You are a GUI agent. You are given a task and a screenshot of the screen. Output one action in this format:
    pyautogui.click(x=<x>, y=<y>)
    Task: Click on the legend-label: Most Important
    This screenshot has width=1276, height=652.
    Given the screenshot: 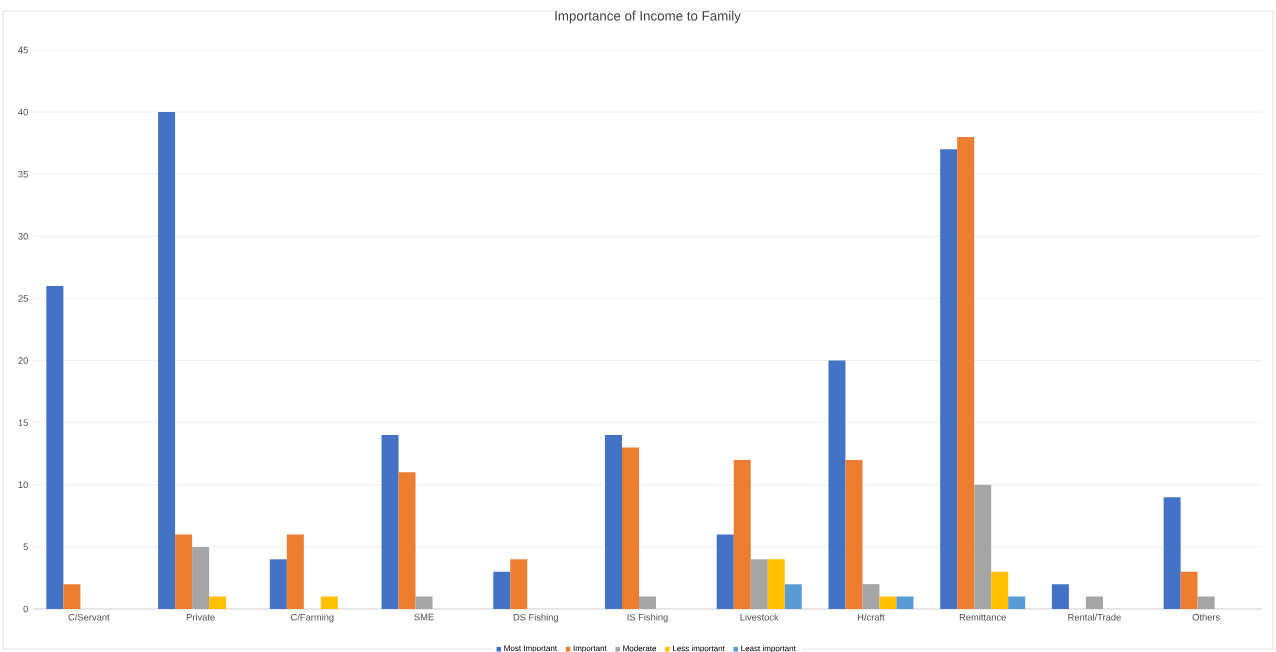 What is the action you would take?
    pyautogui.click(x=531, y=648)
    